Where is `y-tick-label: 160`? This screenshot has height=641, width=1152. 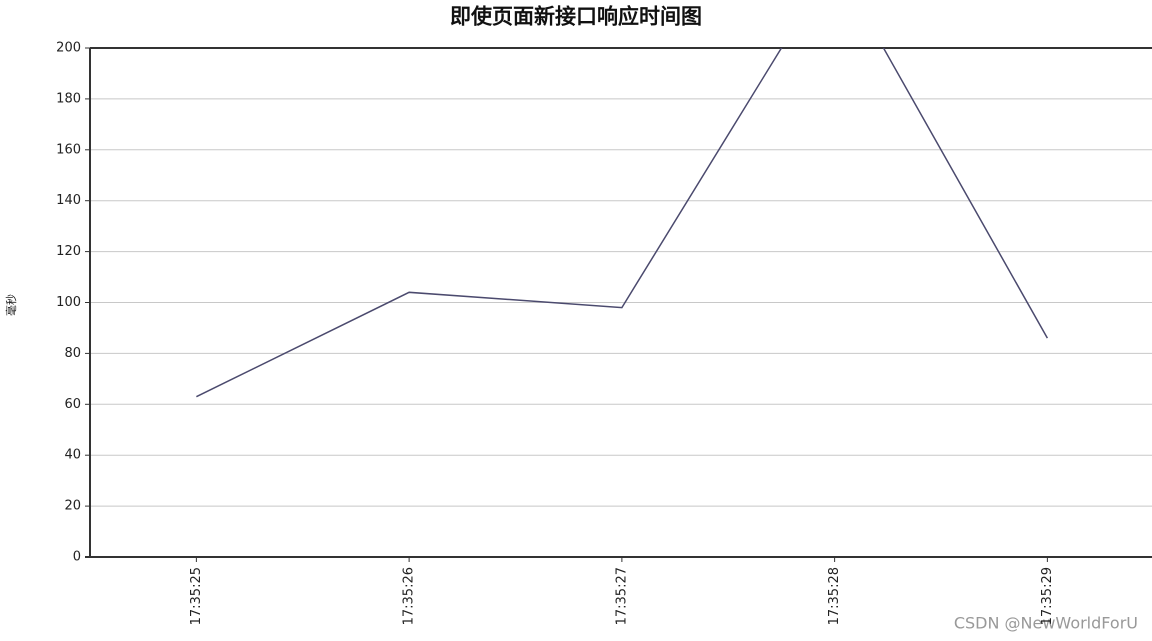
y-tick-label: 160 is located at coordinates (68, 149).